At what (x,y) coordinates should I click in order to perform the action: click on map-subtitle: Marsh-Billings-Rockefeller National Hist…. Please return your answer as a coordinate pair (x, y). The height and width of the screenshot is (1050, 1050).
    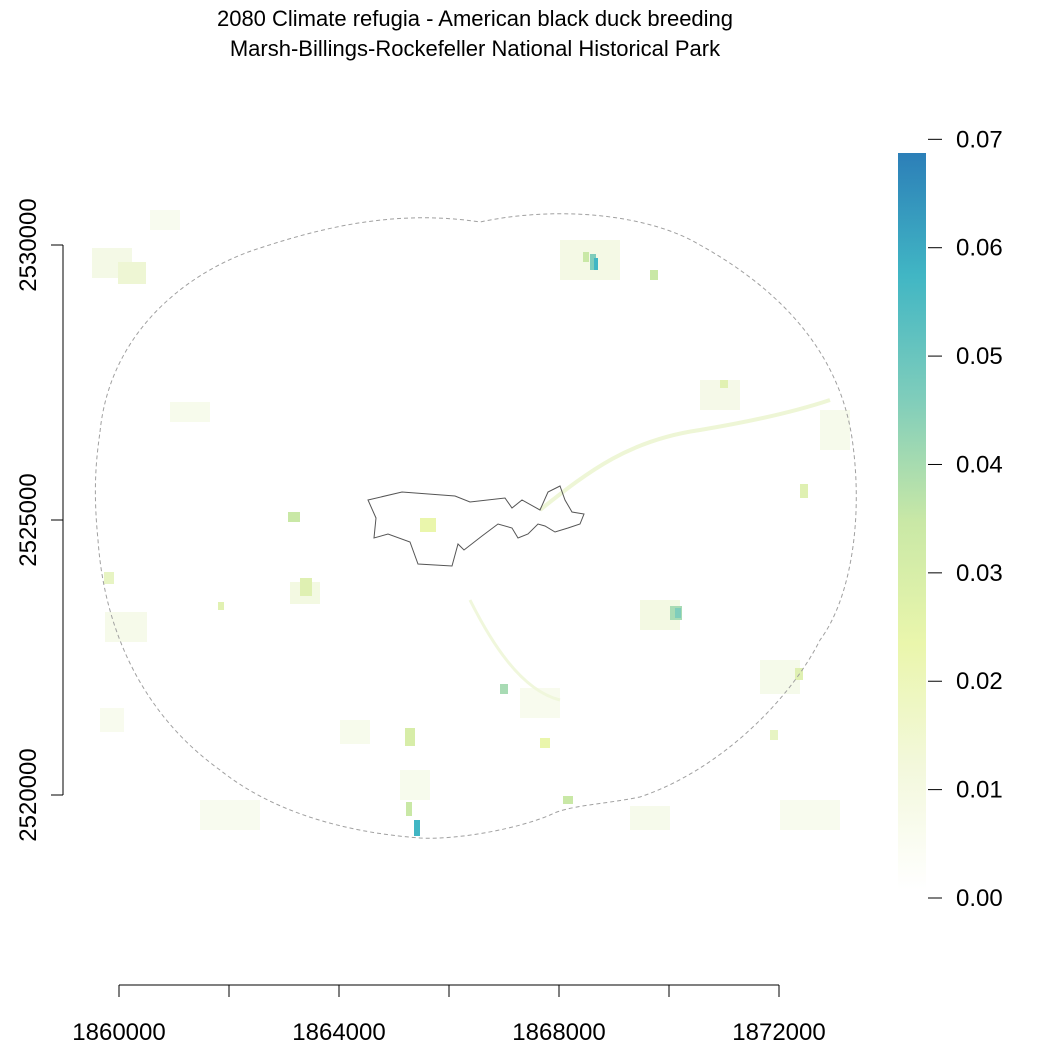
    Looking at the image, I should click on (475, 48).